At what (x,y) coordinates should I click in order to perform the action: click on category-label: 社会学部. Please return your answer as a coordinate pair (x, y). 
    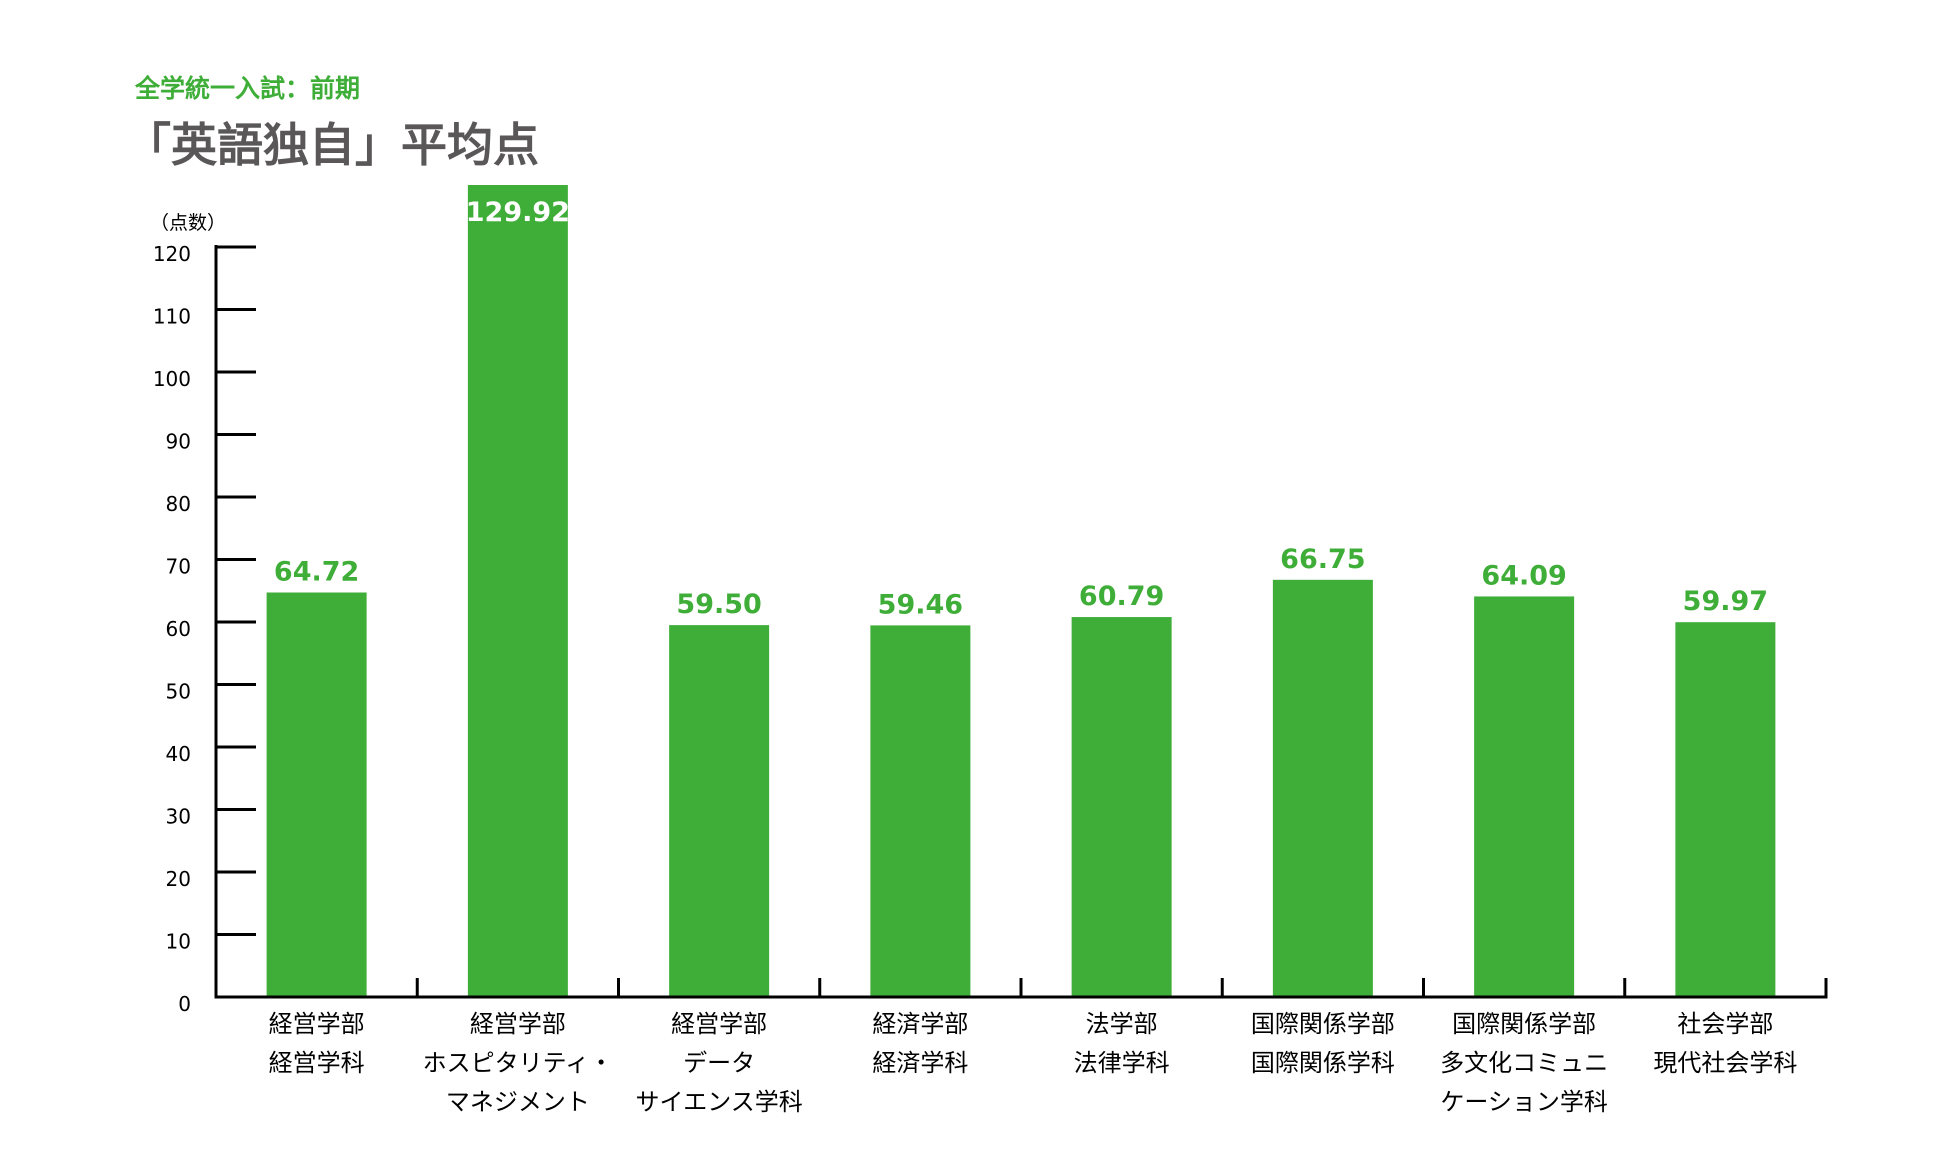
    Looking at the image, I should click on (1725, 1024).